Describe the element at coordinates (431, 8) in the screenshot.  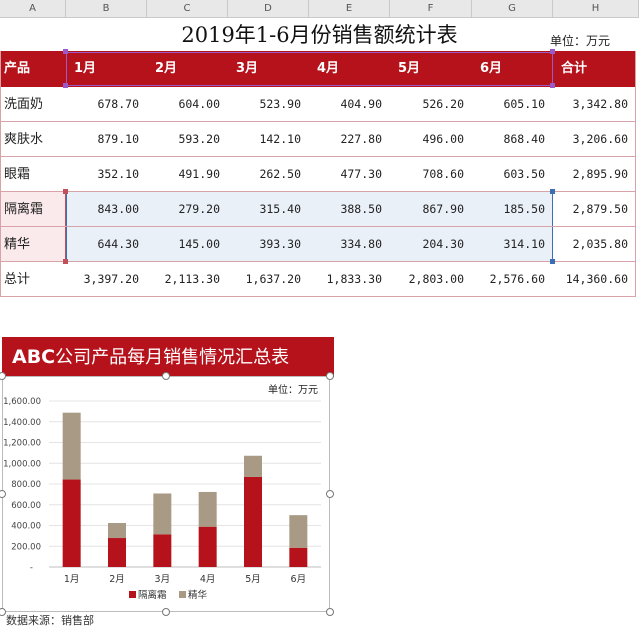
I see `column-header-f: F` at that location.